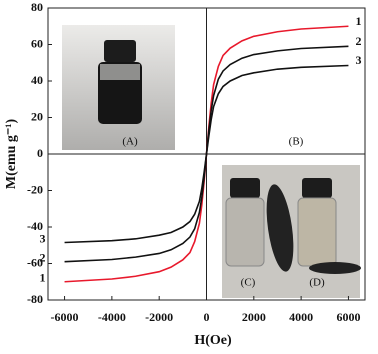  Describe the element at coordinates (37, 80) in the screenshot. I see `y-tick-label: 40` at that location.